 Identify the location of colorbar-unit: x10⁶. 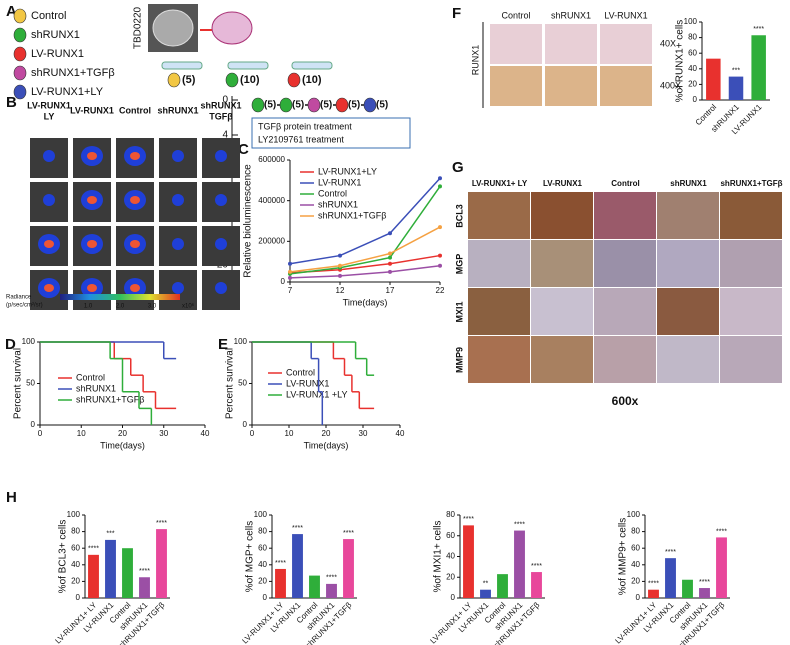
(188, 306).